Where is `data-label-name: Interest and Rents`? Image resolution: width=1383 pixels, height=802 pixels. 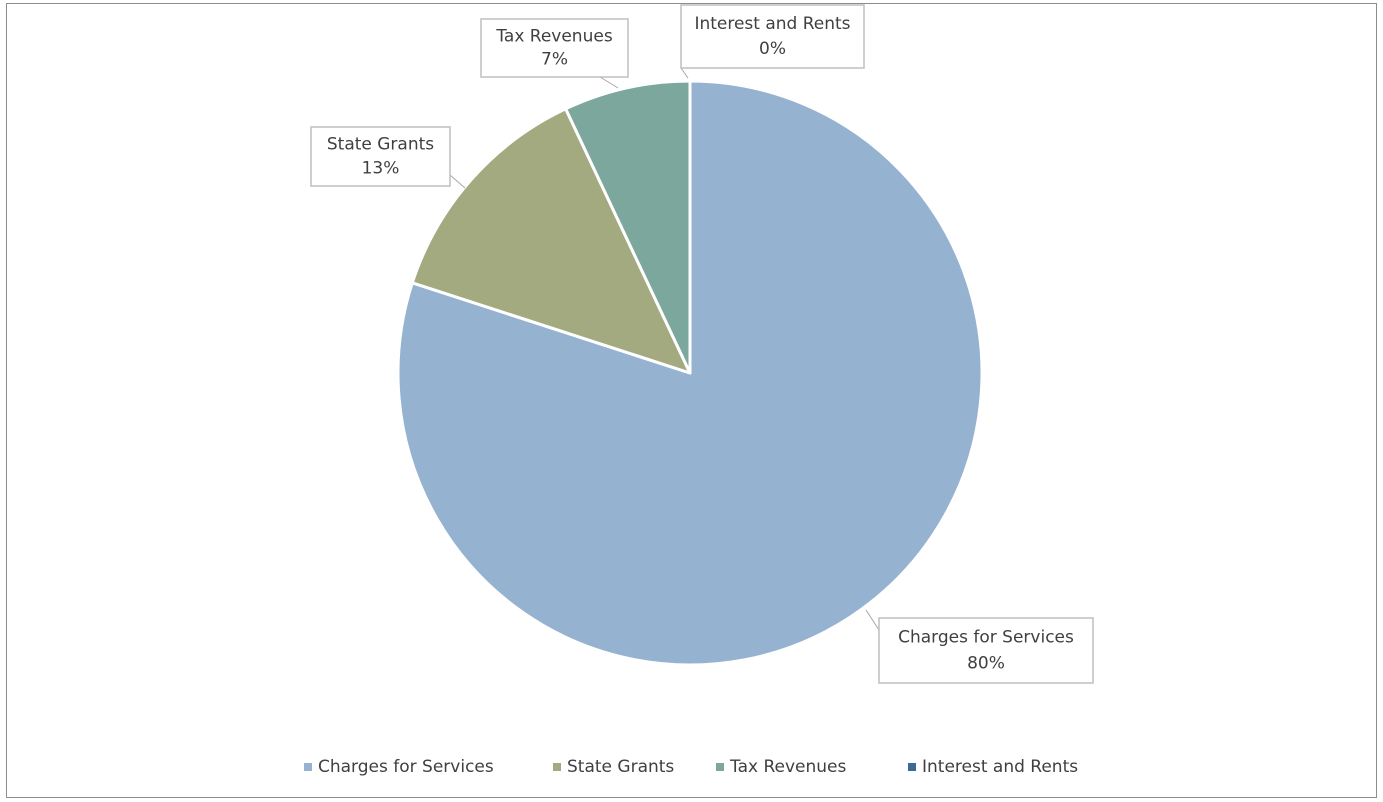 data-label-name: Interest and Rents is located at coordinates (772, 24).